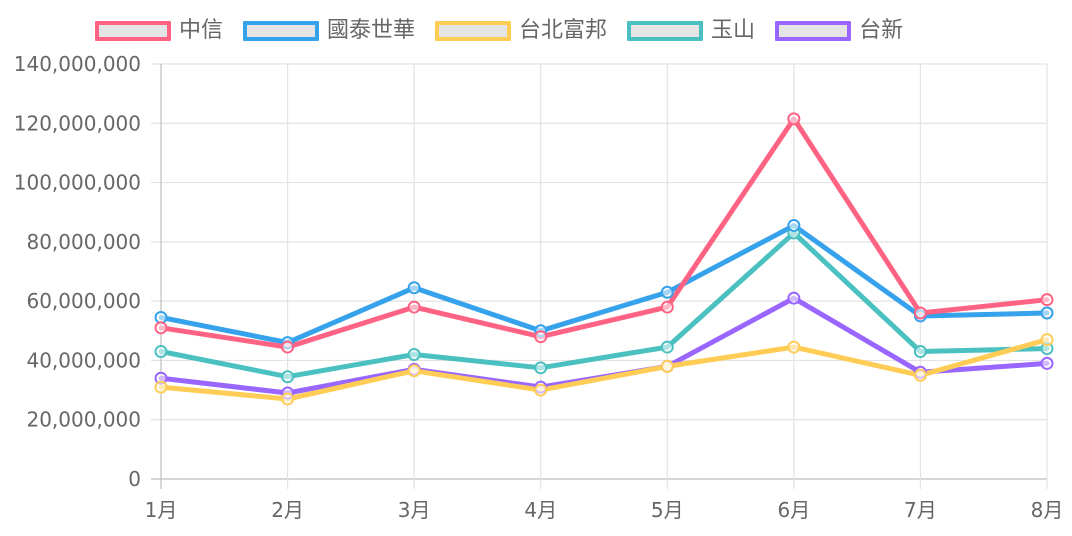 Image resolution: width=1072 pixels, height=536 pixels. I want to click on legend-label: 台北富邦, so click(563, 30).